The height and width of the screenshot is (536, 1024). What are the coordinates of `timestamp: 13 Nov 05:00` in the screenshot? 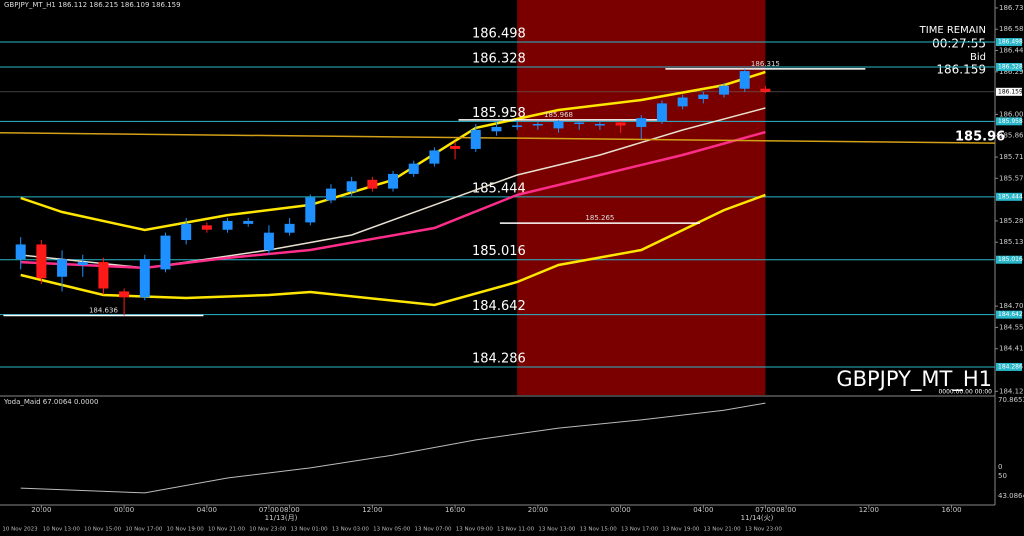 It's located at (392, 530).